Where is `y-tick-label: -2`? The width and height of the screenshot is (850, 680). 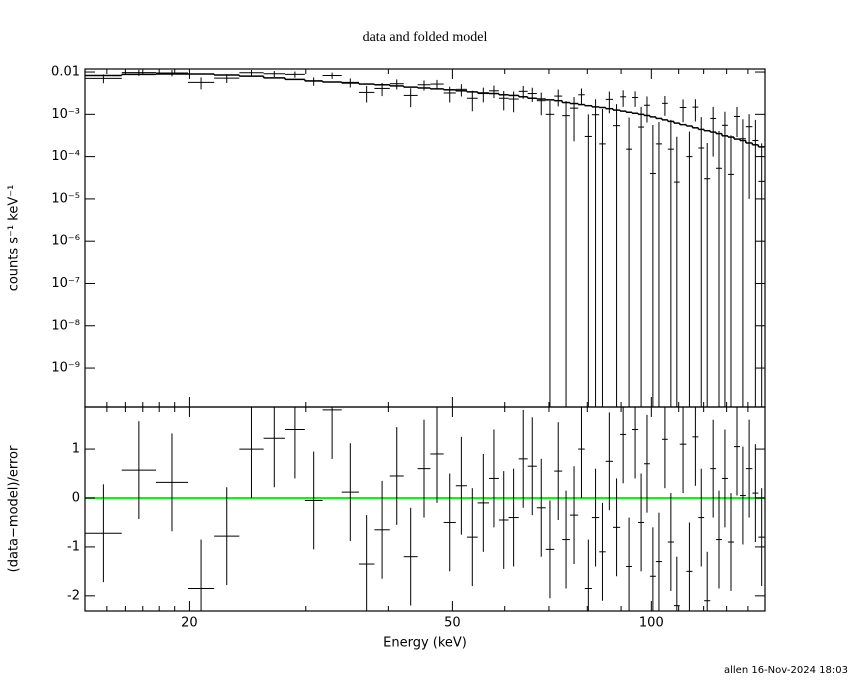 y-tick-label: -2 is located at coordinates (73, 595).